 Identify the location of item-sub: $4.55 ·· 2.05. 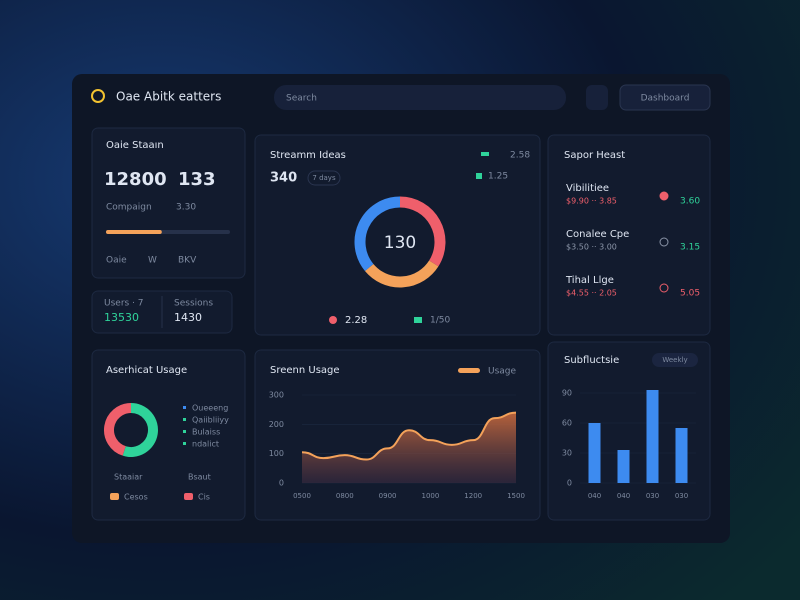
(591, 293).